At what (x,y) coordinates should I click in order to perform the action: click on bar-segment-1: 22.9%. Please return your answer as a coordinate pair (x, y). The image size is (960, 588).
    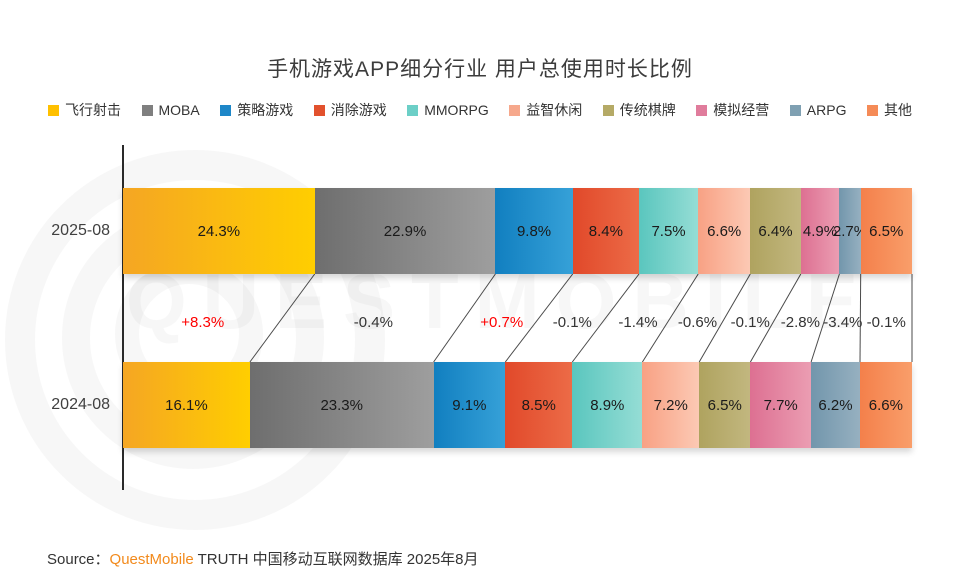
    Looking at the image, I should click on (405, 231).